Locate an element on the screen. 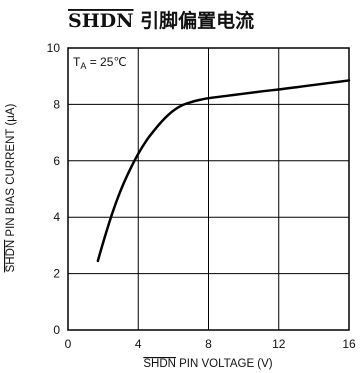 The image size is (362, 373). y-tick-label: 10 is located at coordinates (54, 48).